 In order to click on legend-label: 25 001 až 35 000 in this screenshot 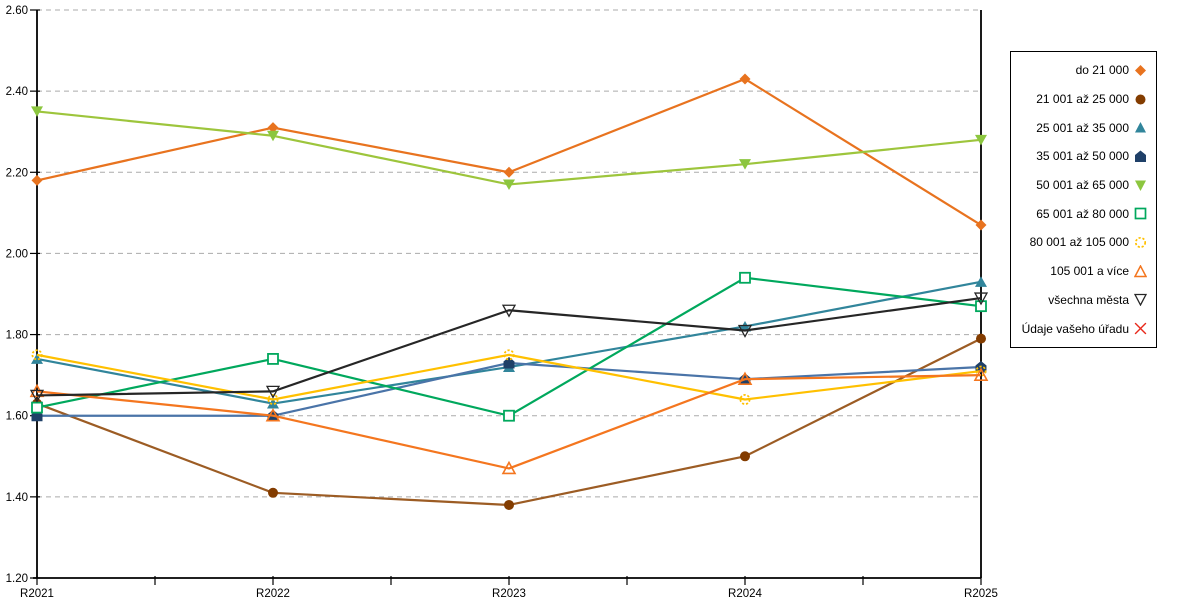, I will do `click(1082, 127)`.